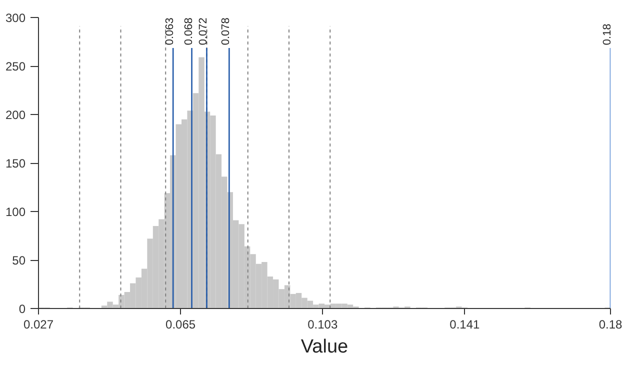  I want to click on ref-line-label: 0.063, so click(170, 32).